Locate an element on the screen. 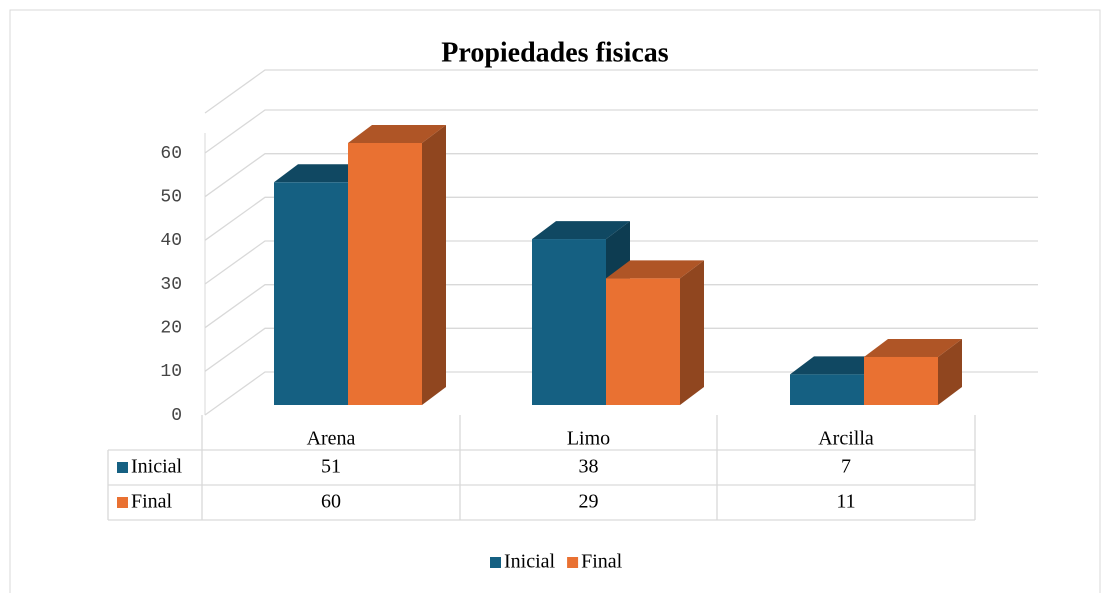 The width and height of the screenshot is (1108, 593). table-value: 60 is located at coordinates (331, 502).